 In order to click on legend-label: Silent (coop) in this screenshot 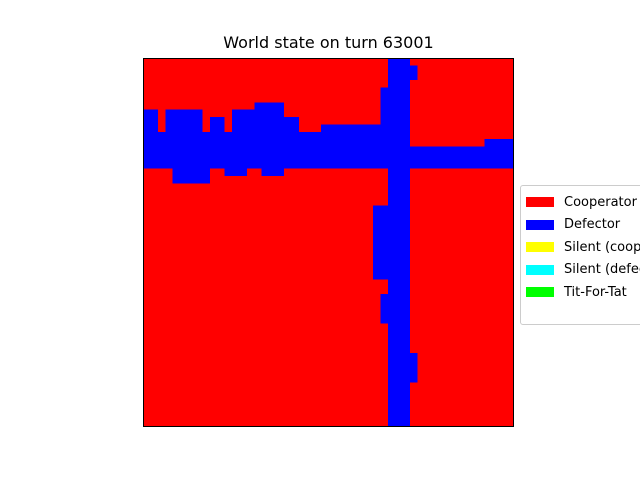, I will do `click(602, 247)`.